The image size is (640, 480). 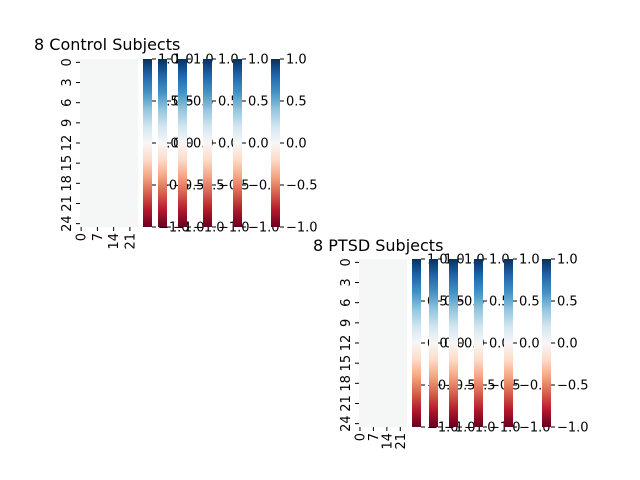 I want to click on x-tick-label: 0, so click(x=82, y=237).